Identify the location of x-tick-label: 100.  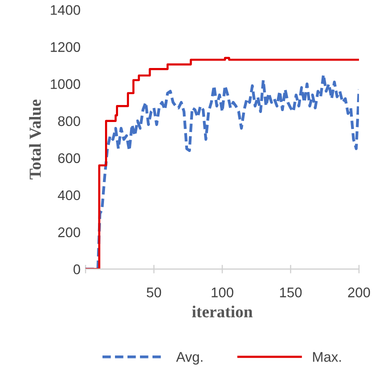
(223, 293).